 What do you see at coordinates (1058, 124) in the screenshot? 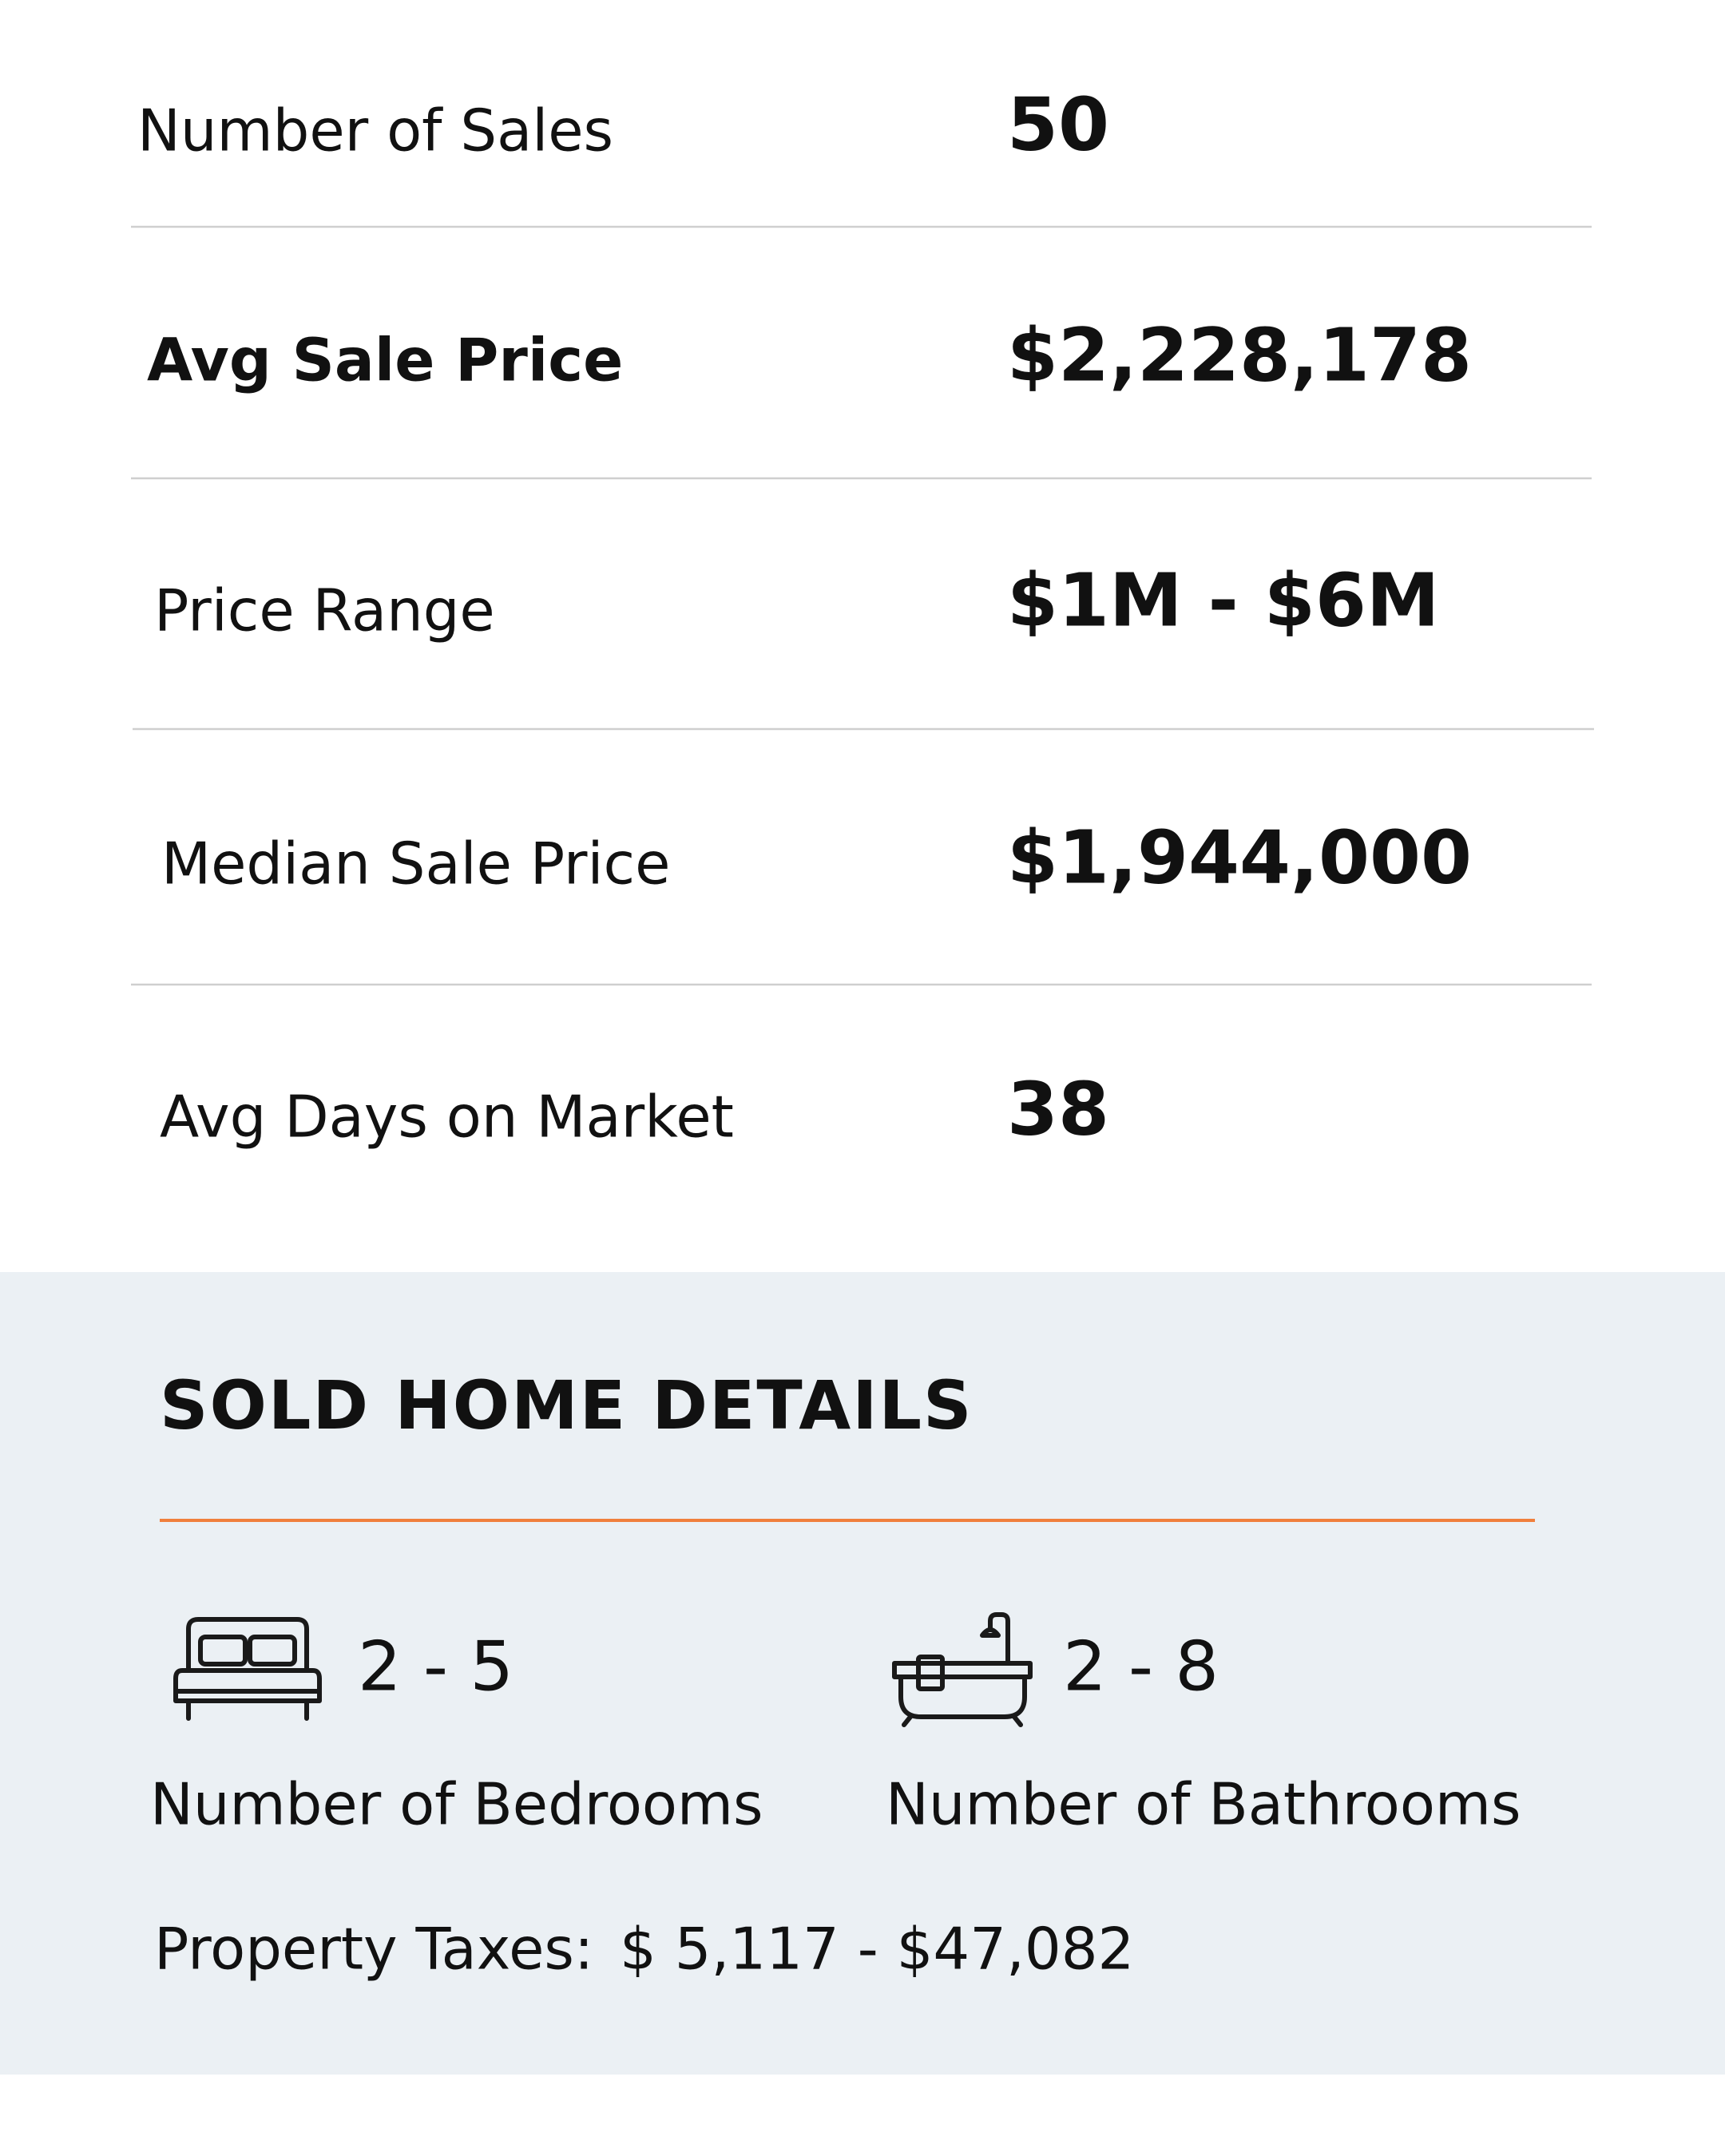
I see `stat-value: 50` at bounding box center [1058, 124].